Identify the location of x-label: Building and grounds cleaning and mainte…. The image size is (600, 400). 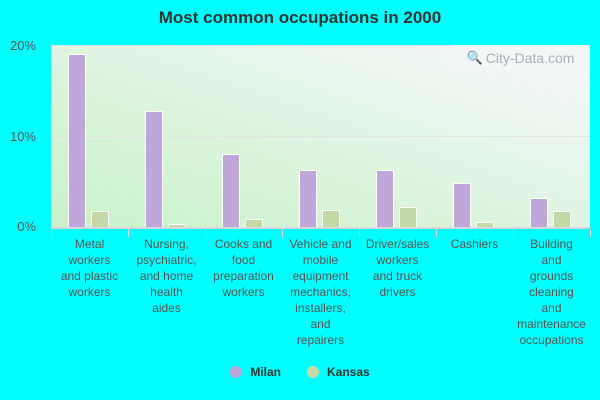
(551, 292).